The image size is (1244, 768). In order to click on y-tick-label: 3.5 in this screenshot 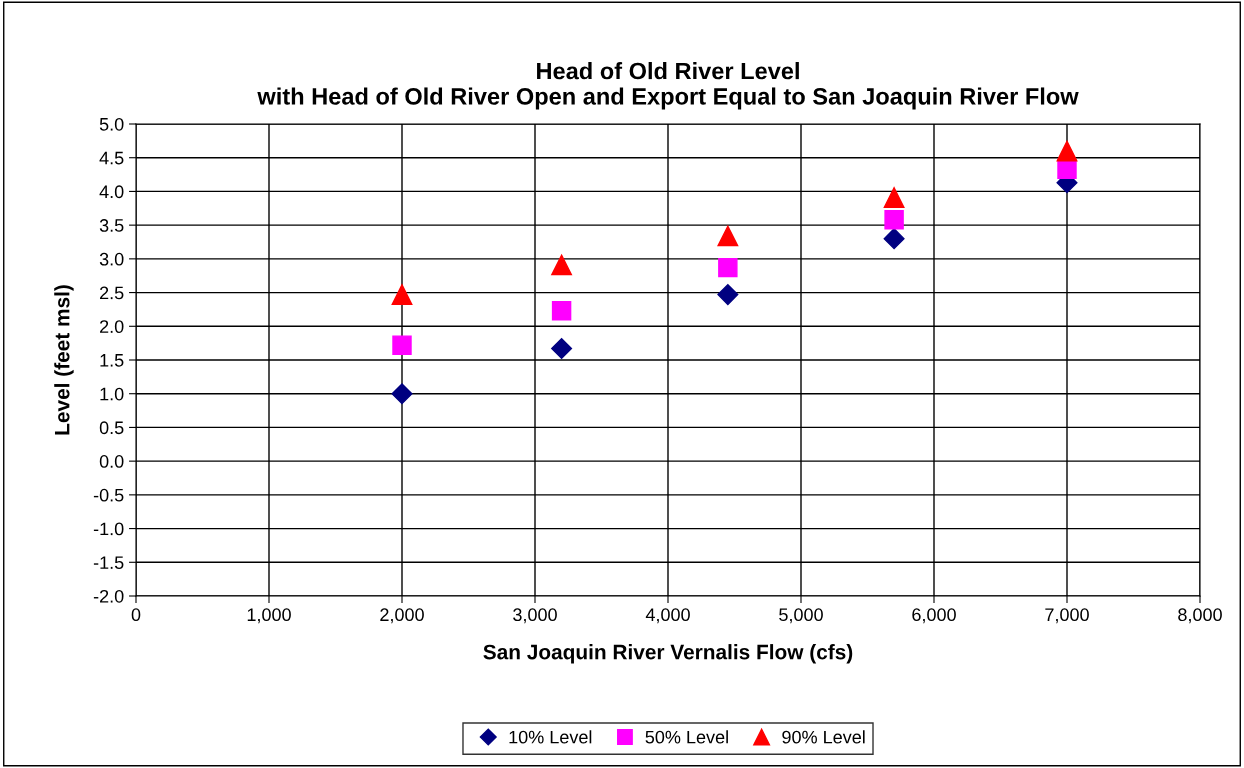, I will do `click(111, 225)`.